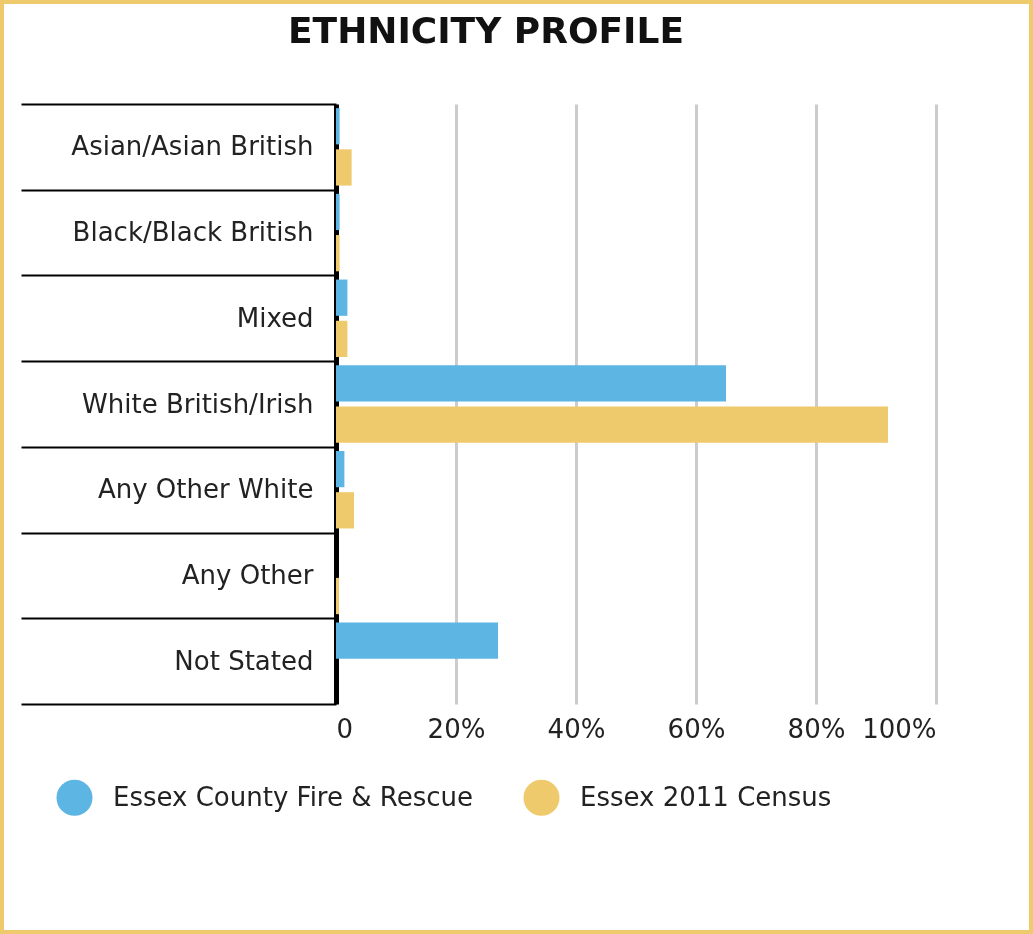 Image resolution: width=1033 pixels, height=934 pixels. Describe the element at coordinates (205, 489) in the screenshot. I see `y-tick-label: Any Other White` at that location.